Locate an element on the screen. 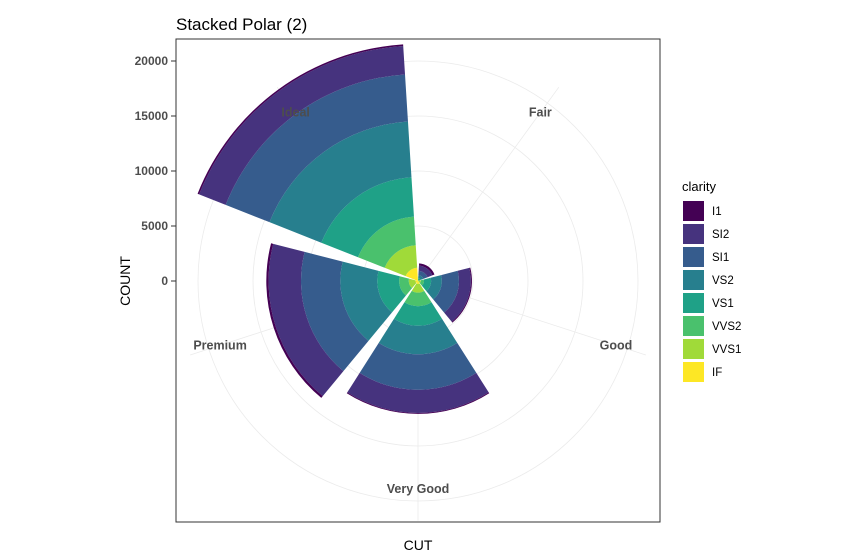 Image resolution: width=864 pixels, height=556 pixels. y-axis-title: COUNT is located at coordinates (125, 281).